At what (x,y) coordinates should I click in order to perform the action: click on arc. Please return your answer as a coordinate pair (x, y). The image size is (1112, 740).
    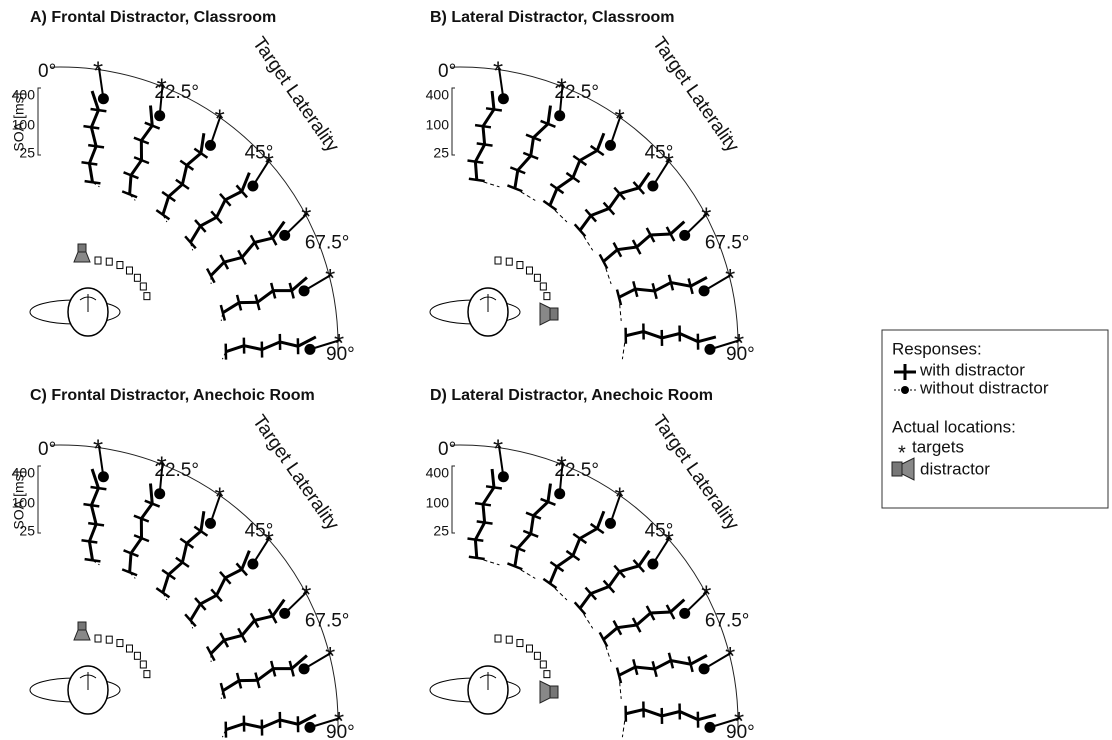
    Looking at the image, I should click on (194, 210).